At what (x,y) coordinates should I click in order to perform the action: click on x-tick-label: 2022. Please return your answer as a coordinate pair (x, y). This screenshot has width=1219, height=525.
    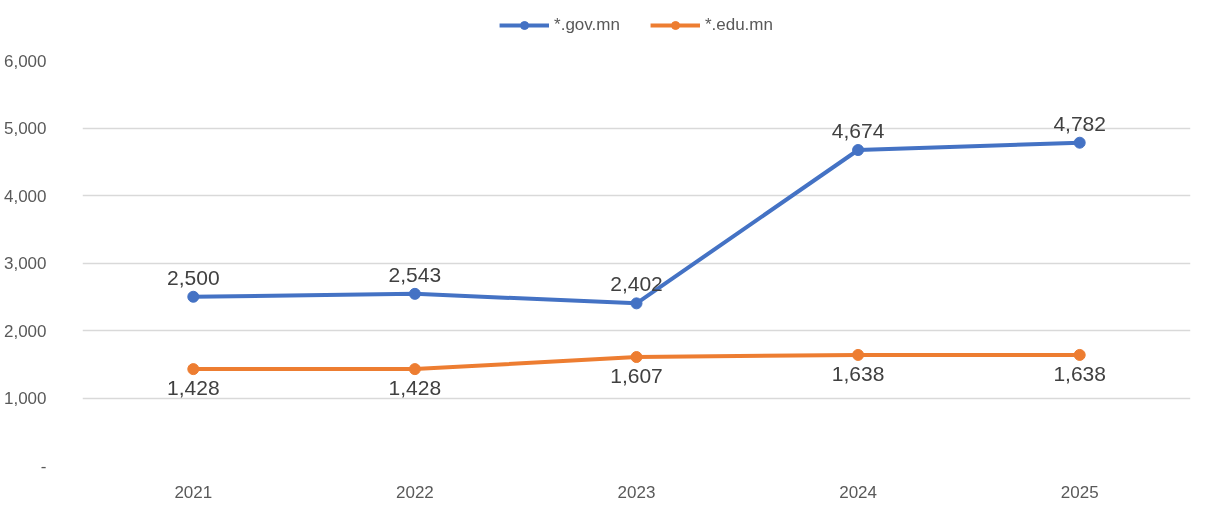
    Looking at the image, I should click on (414, 492).